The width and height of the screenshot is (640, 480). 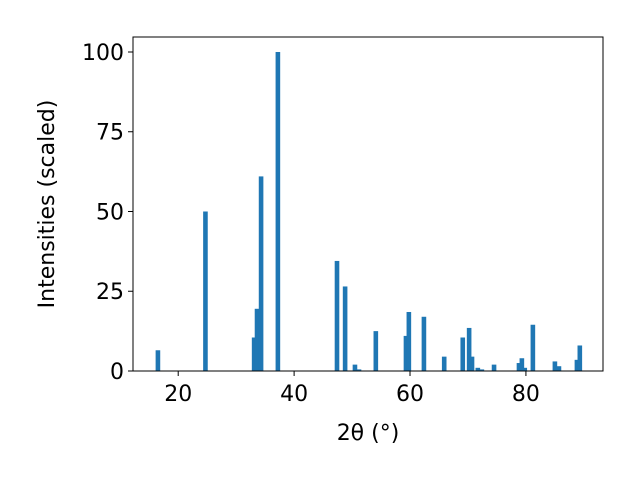 I want to click on x-tick-label: 40, so click(x=294, y=394).